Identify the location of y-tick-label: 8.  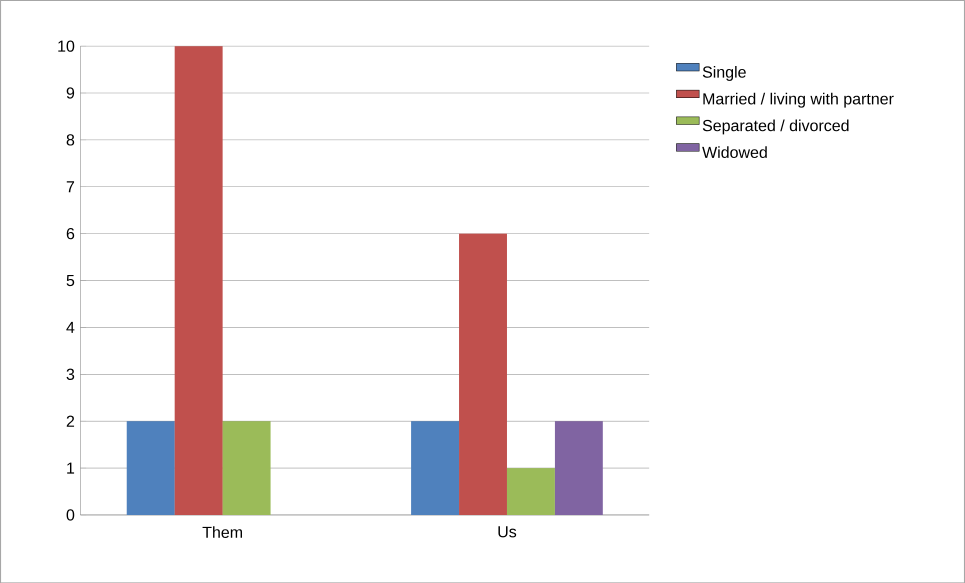
(70, 140).